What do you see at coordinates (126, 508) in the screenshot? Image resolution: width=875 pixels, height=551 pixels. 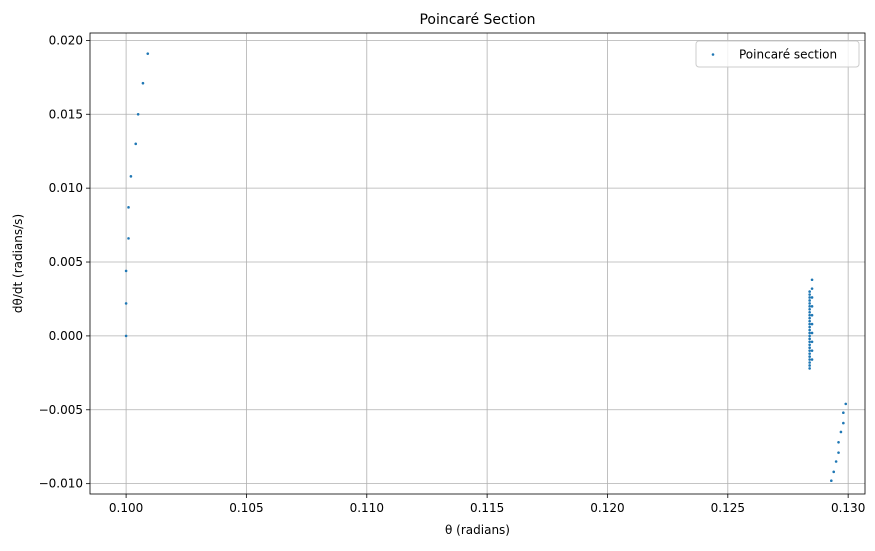 I see `x-tick-label: 0.100` at bounding box center [126, 508].